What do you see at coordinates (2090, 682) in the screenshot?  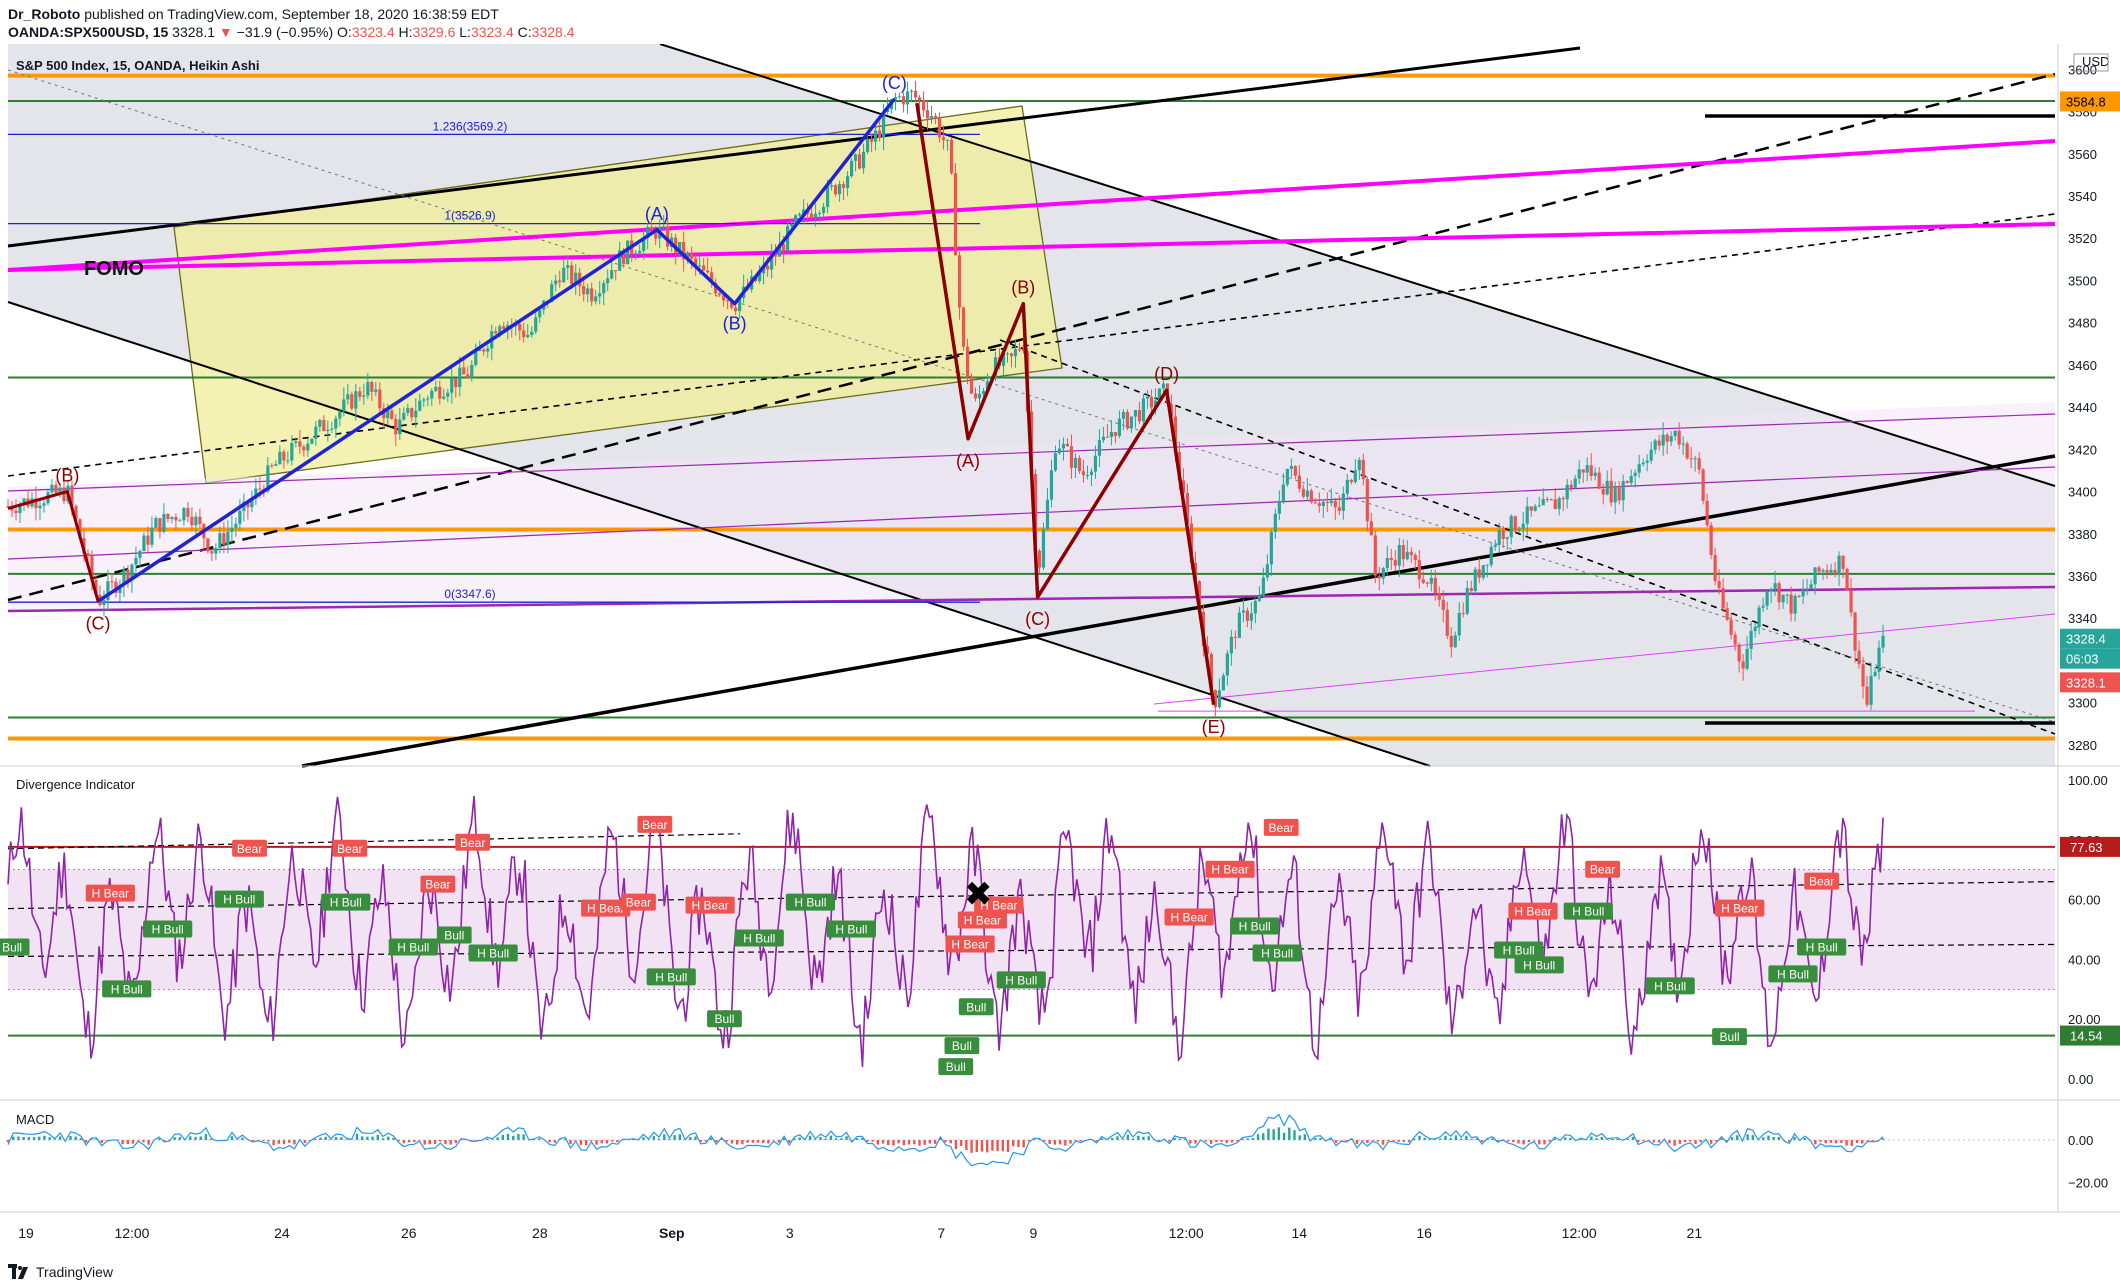 I see `last-price-tag-bg` at bounding box center [2090, 682].